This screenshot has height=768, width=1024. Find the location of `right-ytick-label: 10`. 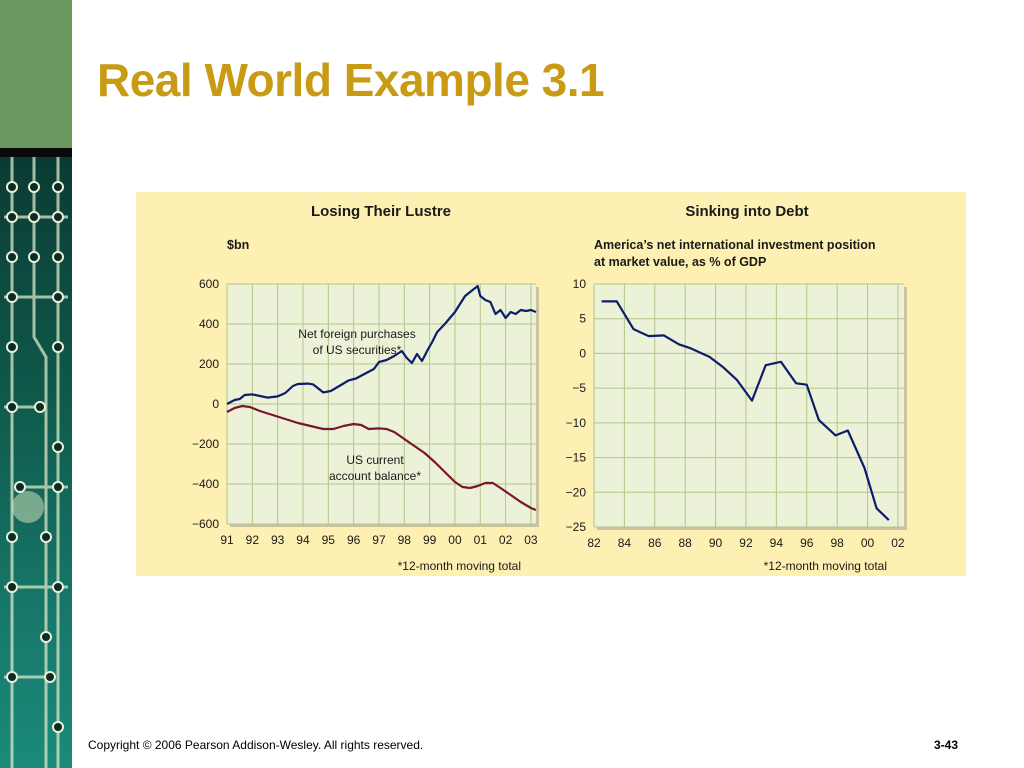

right-ytick-label: 10 is located at coordinates (580, 284).